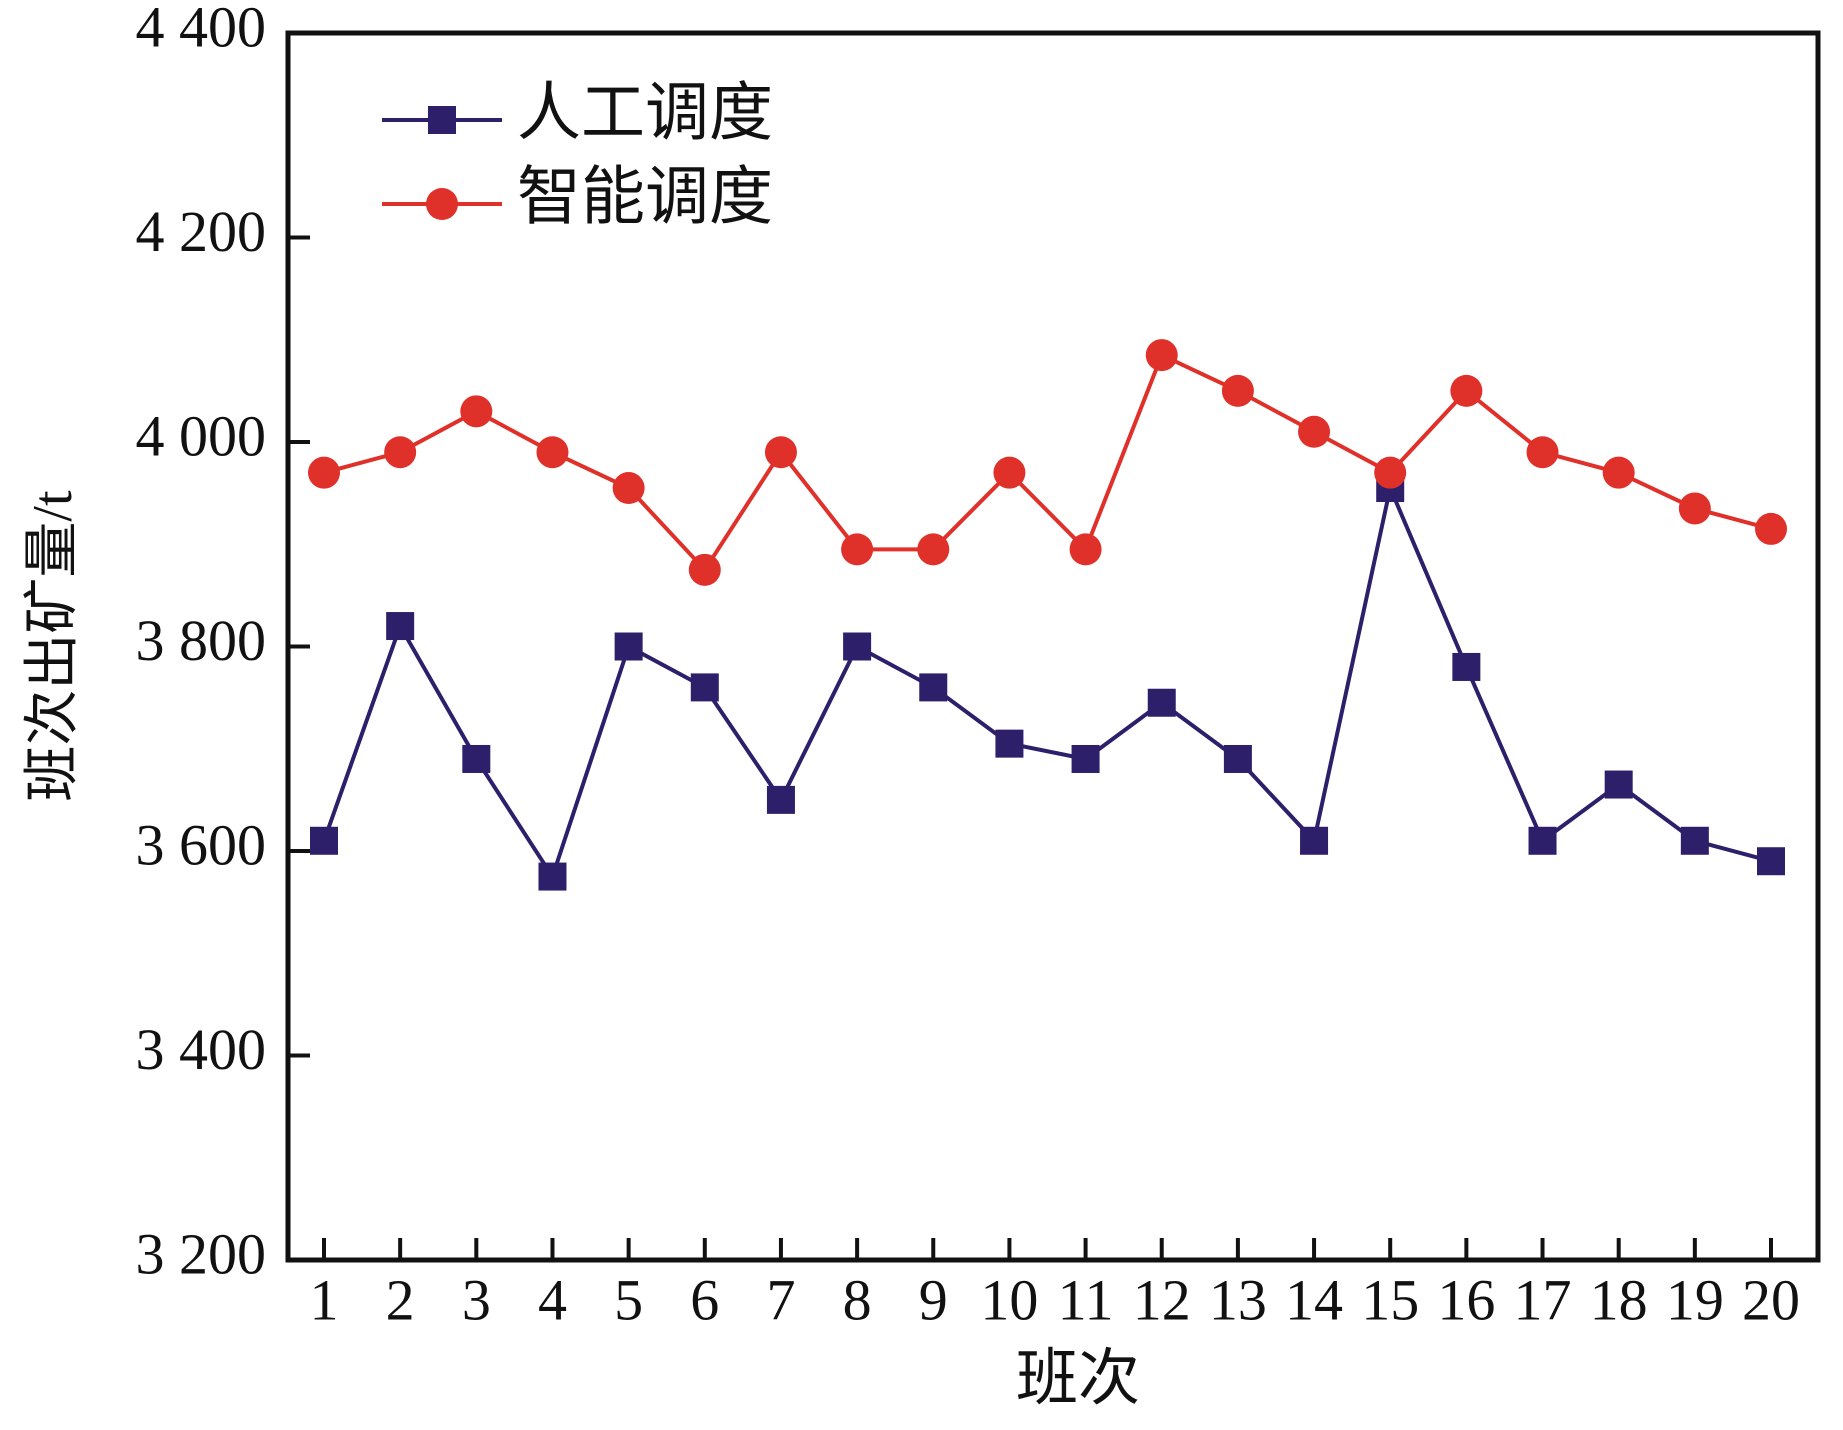 The width and height of the screenshot is (1843, 1430). What do you see at coordinates (324, 1299) in the screenshot?
I see `x-tick-label: 1` at bounding box center [324, 1299].